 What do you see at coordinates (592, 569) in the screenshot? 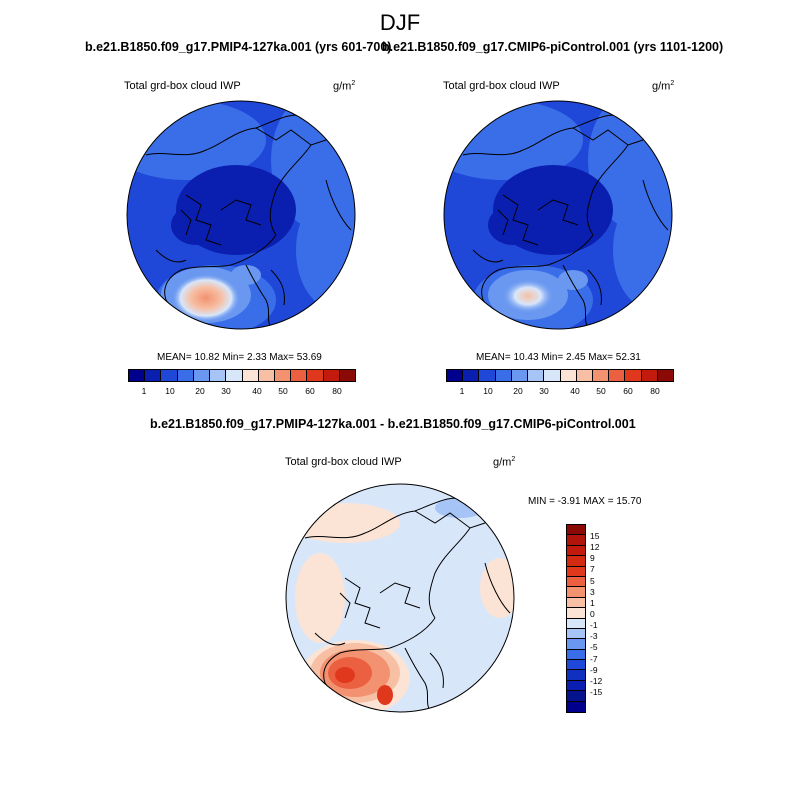
I see `colorbar-tick: 7` at bounding box center [592, 569].